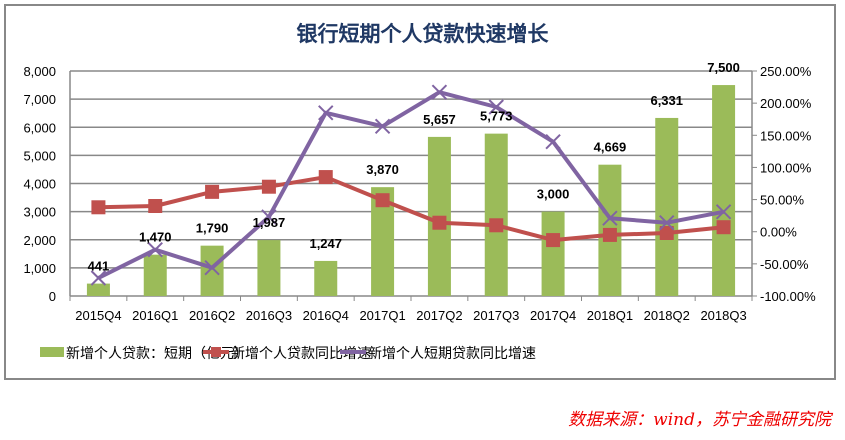 The image size is (845, 440). Describe the element at coordinates (784, 264) in the screenshot. I see `y-right-tick-label: -50.00%` at that location.